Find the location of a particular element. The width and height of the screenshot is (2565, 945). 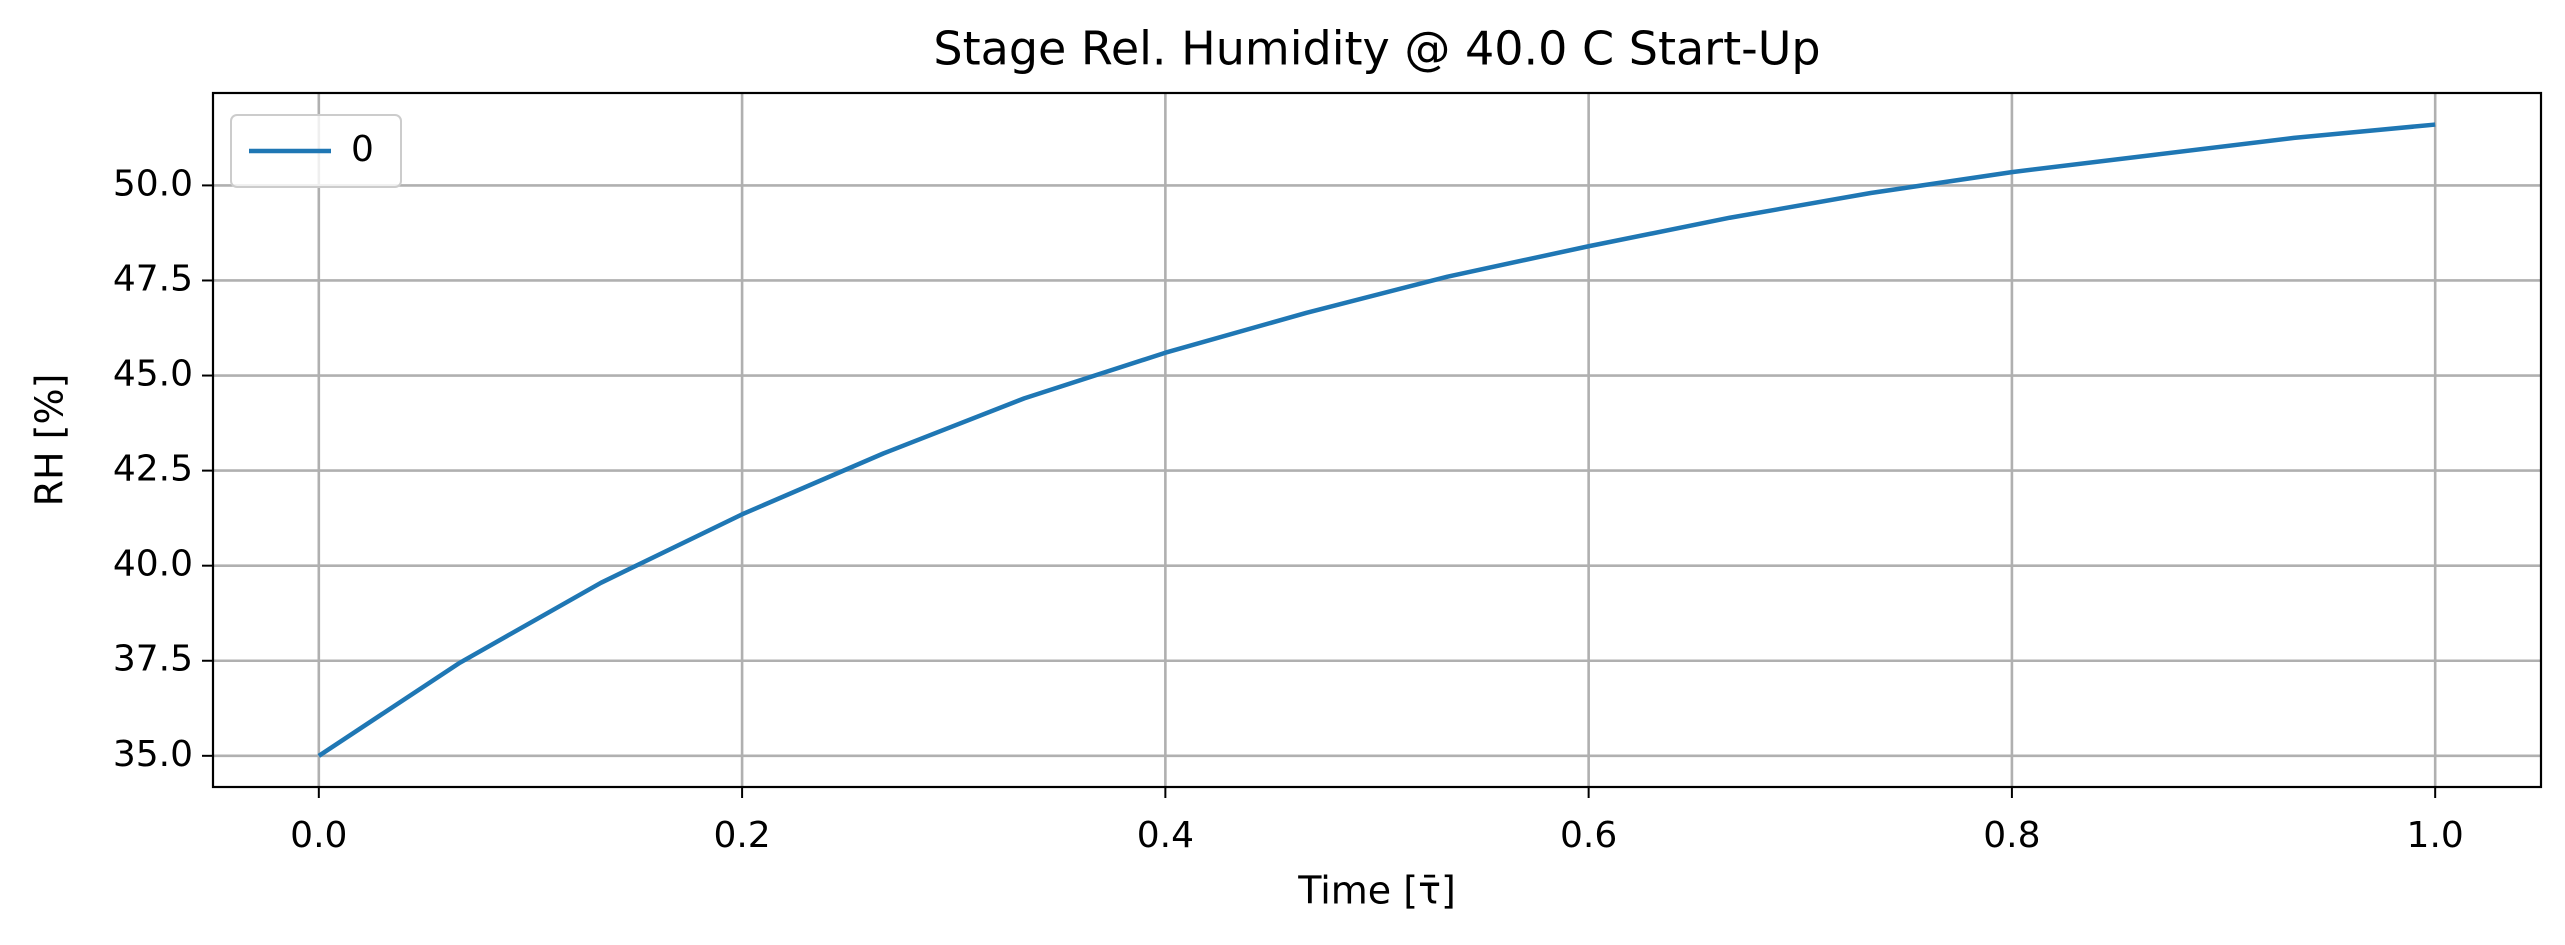

y-axis-label: RH [%] is located at coordinates (50, 440).